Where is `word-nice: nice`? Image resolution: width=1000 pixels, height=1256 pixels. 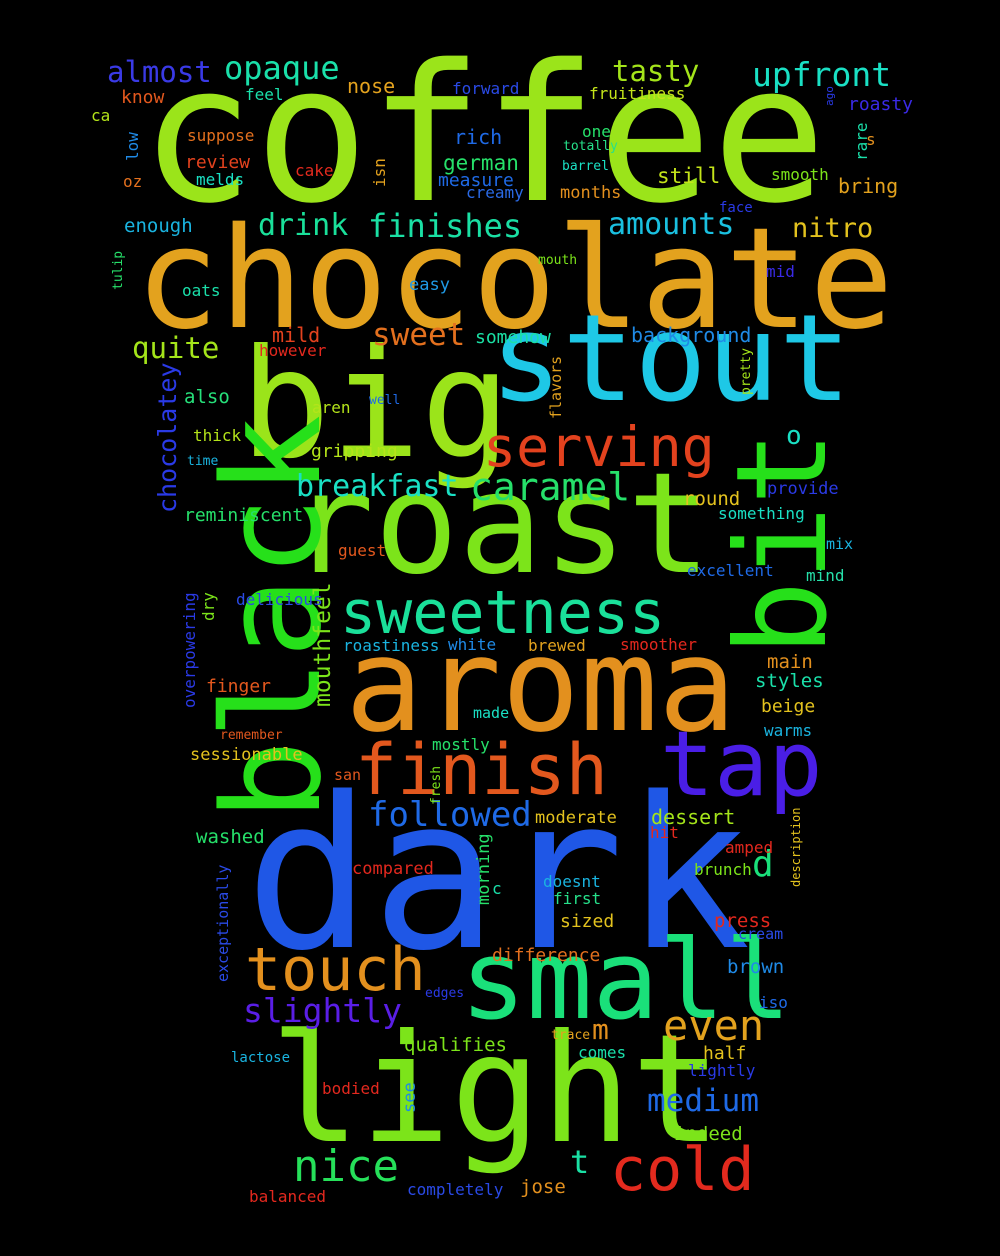
word-nice: nice is located at coordinates (346, 1166).